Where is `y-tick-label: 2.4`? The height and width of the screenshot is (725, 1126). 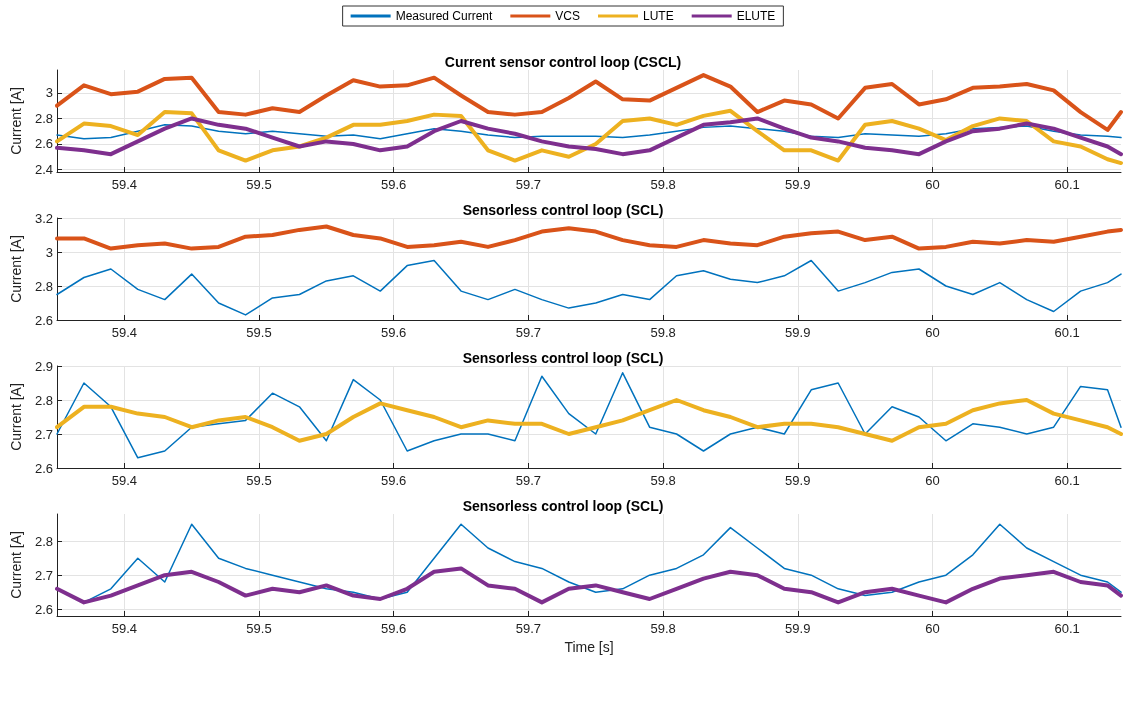
y-tick-label: 2.4 is located at coordinates (43, 169).